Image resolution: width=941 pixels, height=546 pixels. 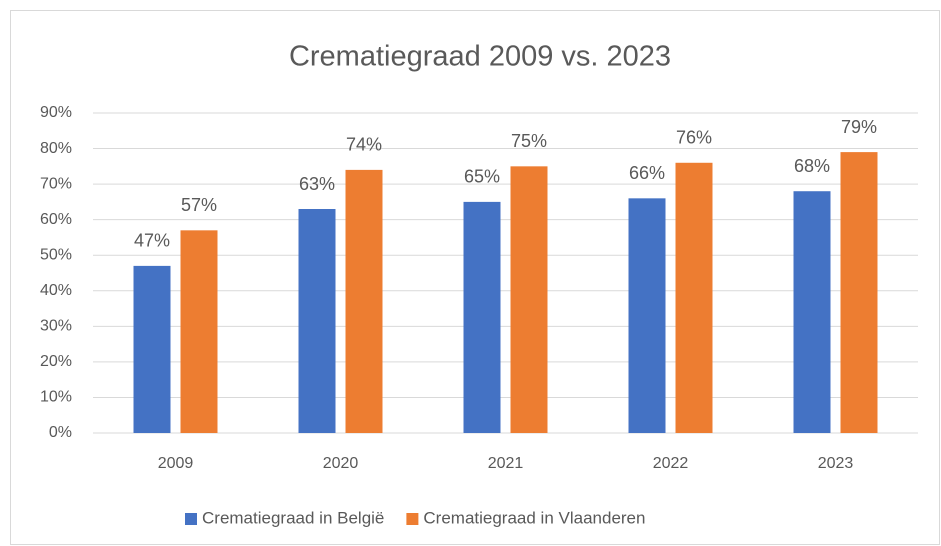 What do you see at coordinates (694, 138) in the screenshot?
I see `data-label: 76%` at bounding box center [694, 138].